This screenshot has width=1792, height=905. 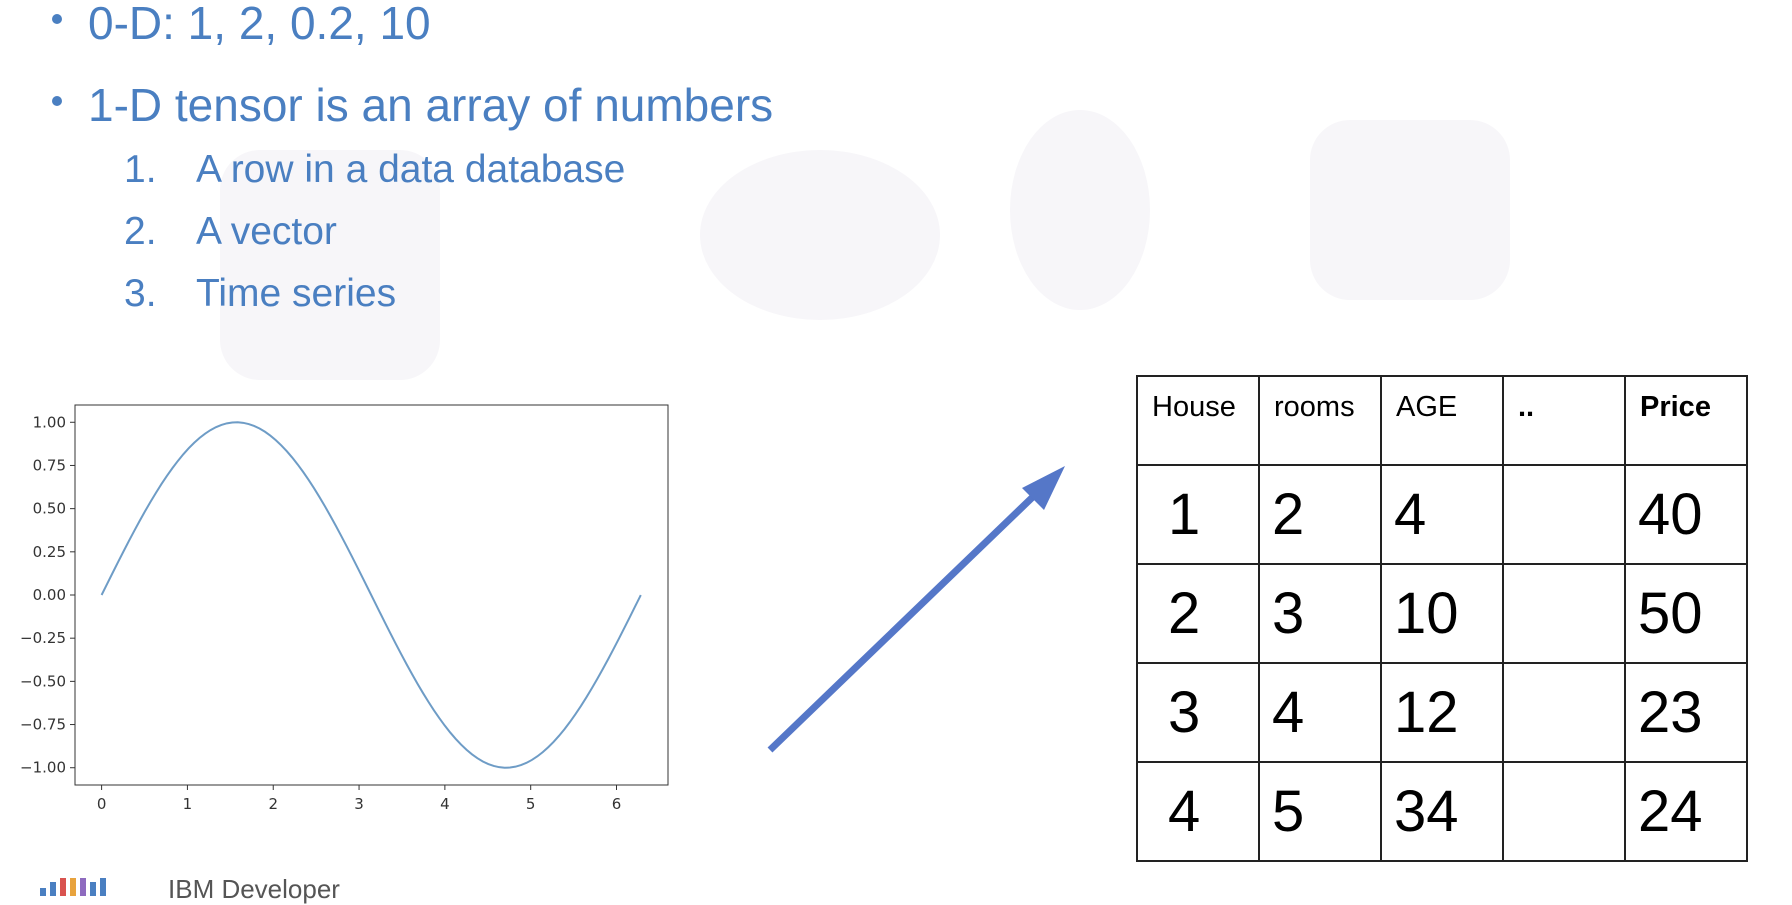 What do you see at coordinates (140, 293) in the screenshot?
I see `item-number: 3.` at bounding box center [140, 293].